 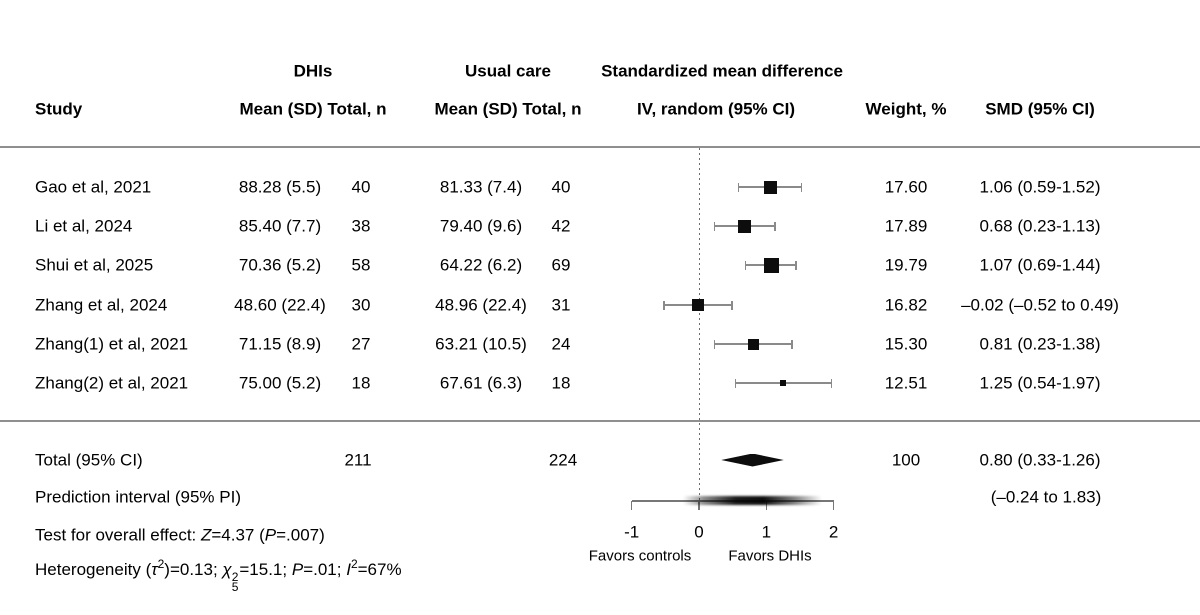 I want to click on dhi-n: 40, so click(x=361, y=187).